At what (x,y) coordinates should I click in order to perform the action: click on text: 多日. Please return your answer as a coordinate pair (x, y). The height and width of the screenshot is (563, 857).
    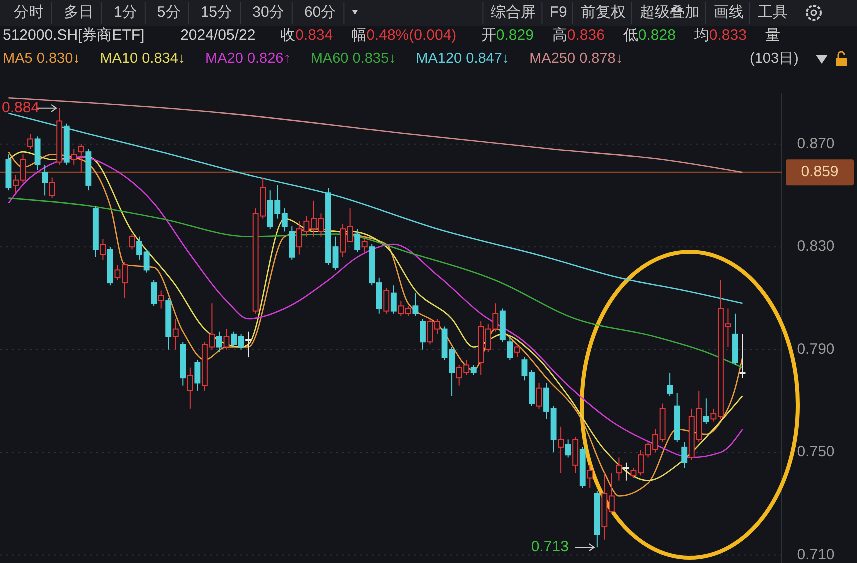
    Looking at the image, I should click on (79, 12).